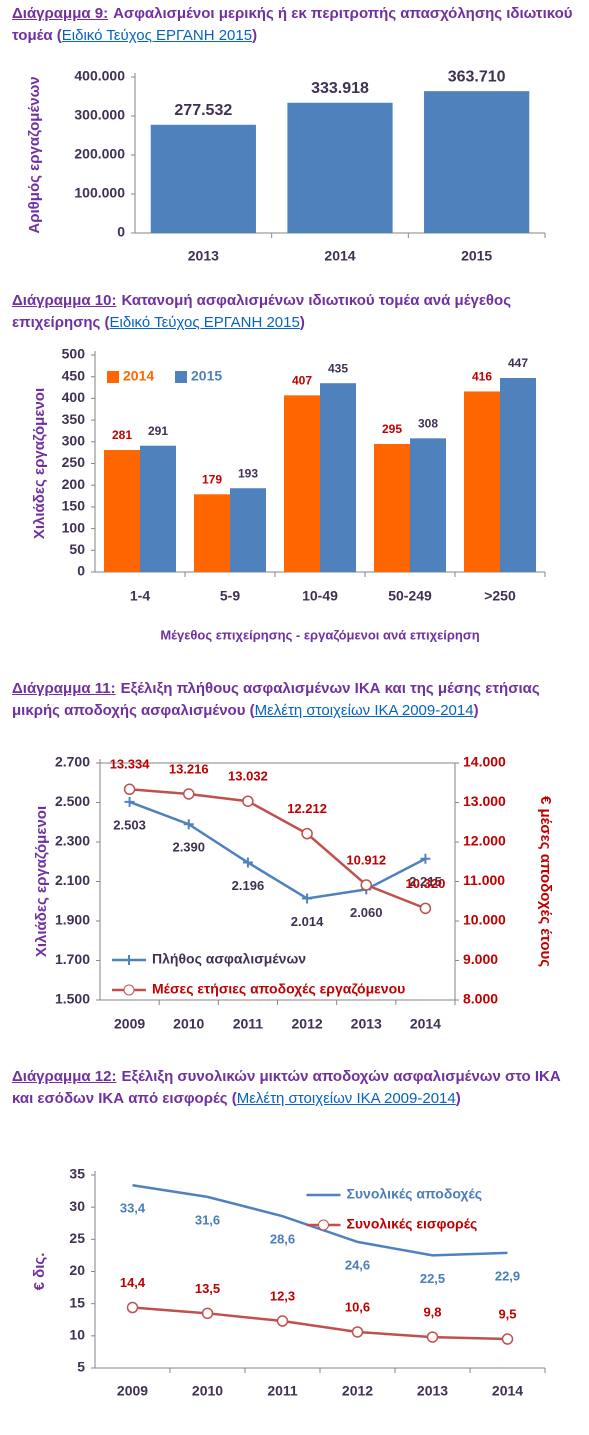 This screenshot has height=1435, width=589. I want to click on x-tick-label: 2011, so click(248, 1024).